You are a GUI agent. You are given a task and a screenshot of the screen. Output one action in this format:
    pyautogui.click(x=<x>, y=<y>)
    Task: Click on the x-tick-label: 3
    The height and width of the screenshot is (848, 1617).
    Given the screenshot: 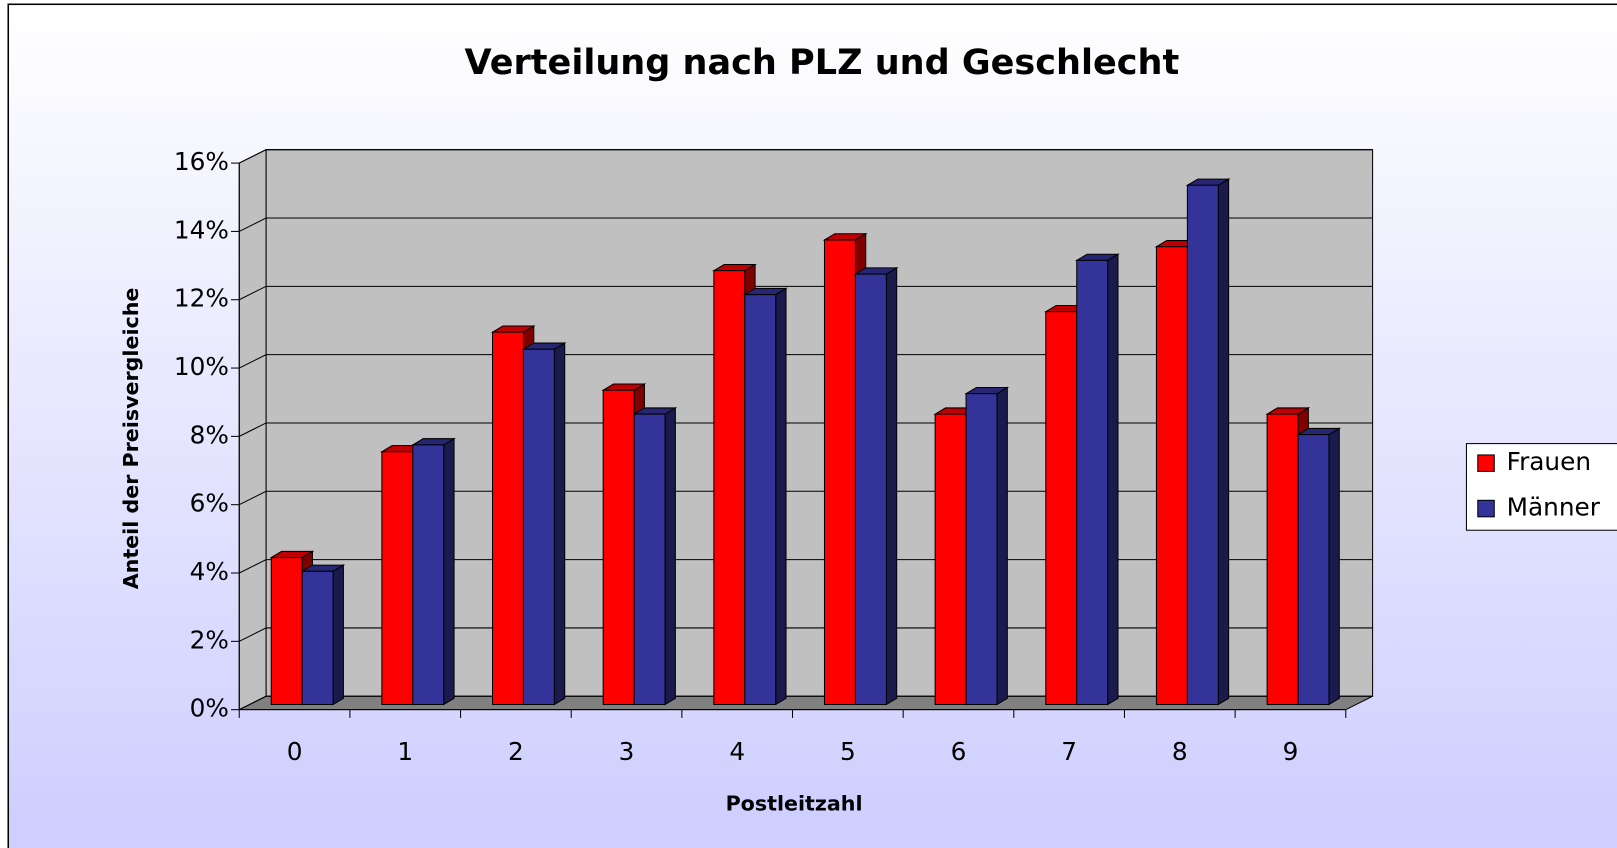 What is the action you would take?
    pyautogui.click(x=627, y=751)
    